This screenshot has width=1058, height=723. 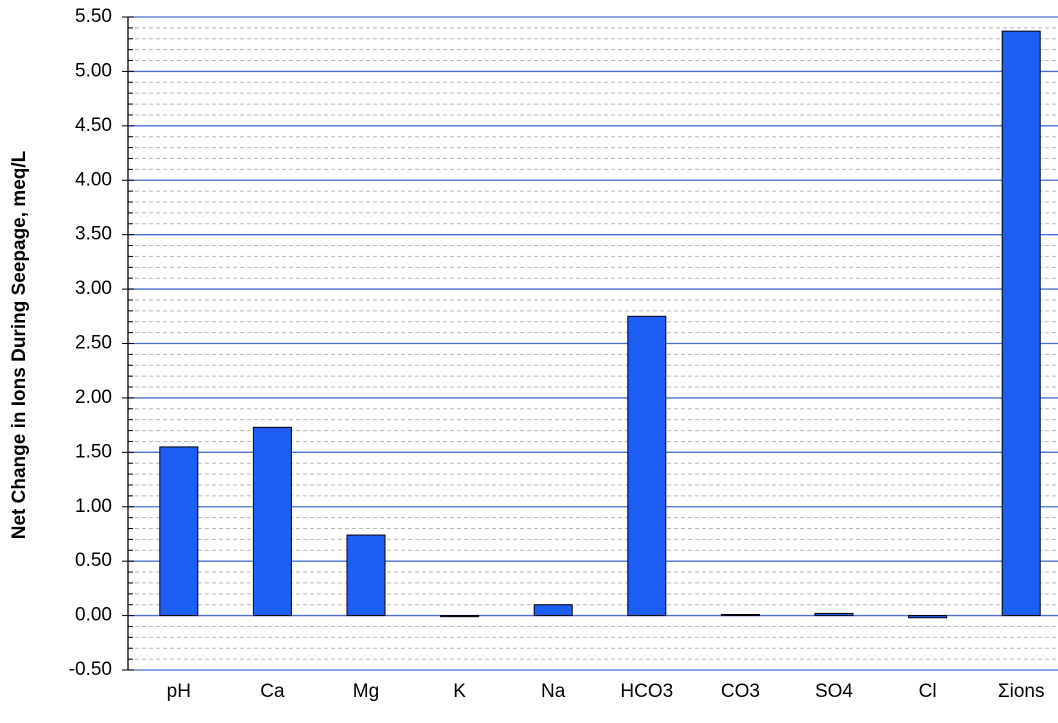 What do you see at coordinates (93, 125) in the screenshot?
I see `y-tick-label: 4.50` at bounding box center [93, 125].